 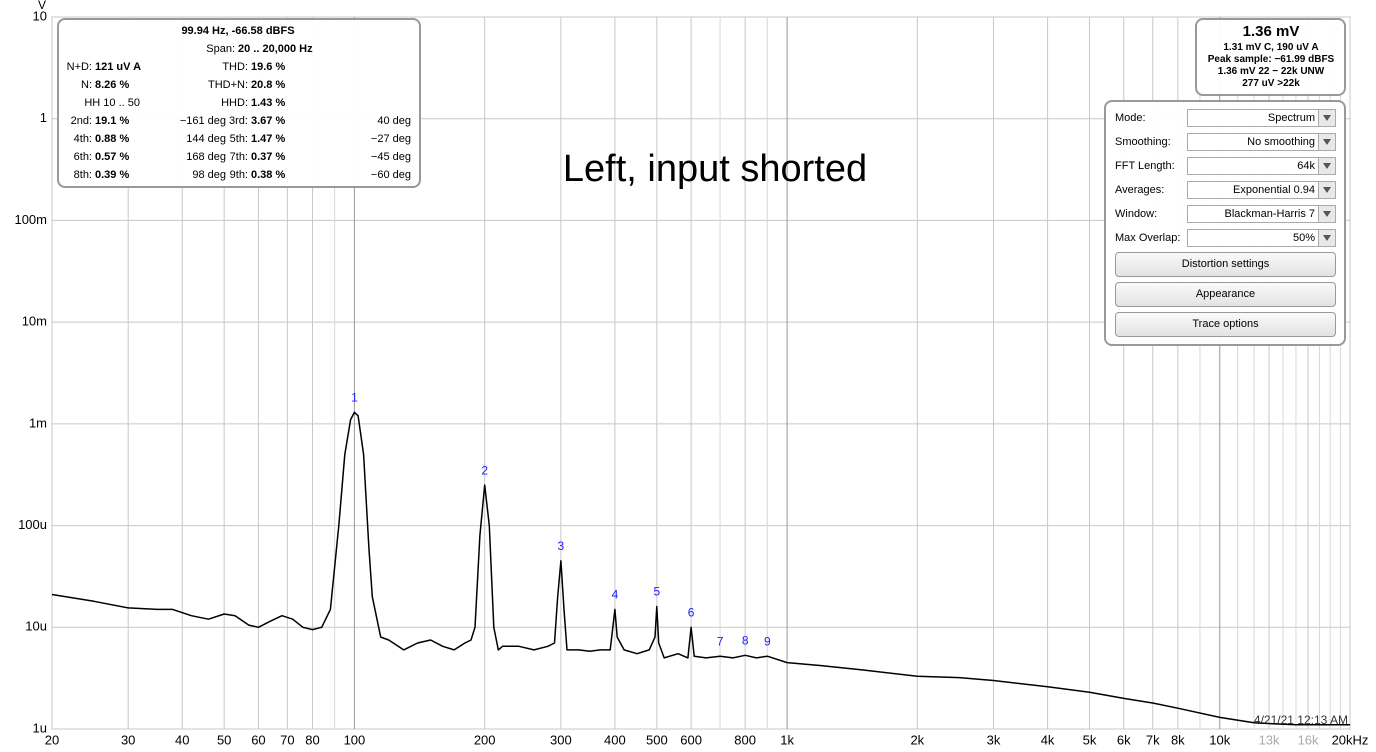 I want to click on stats-value: 0.39 %, so click(x=112, y=175).